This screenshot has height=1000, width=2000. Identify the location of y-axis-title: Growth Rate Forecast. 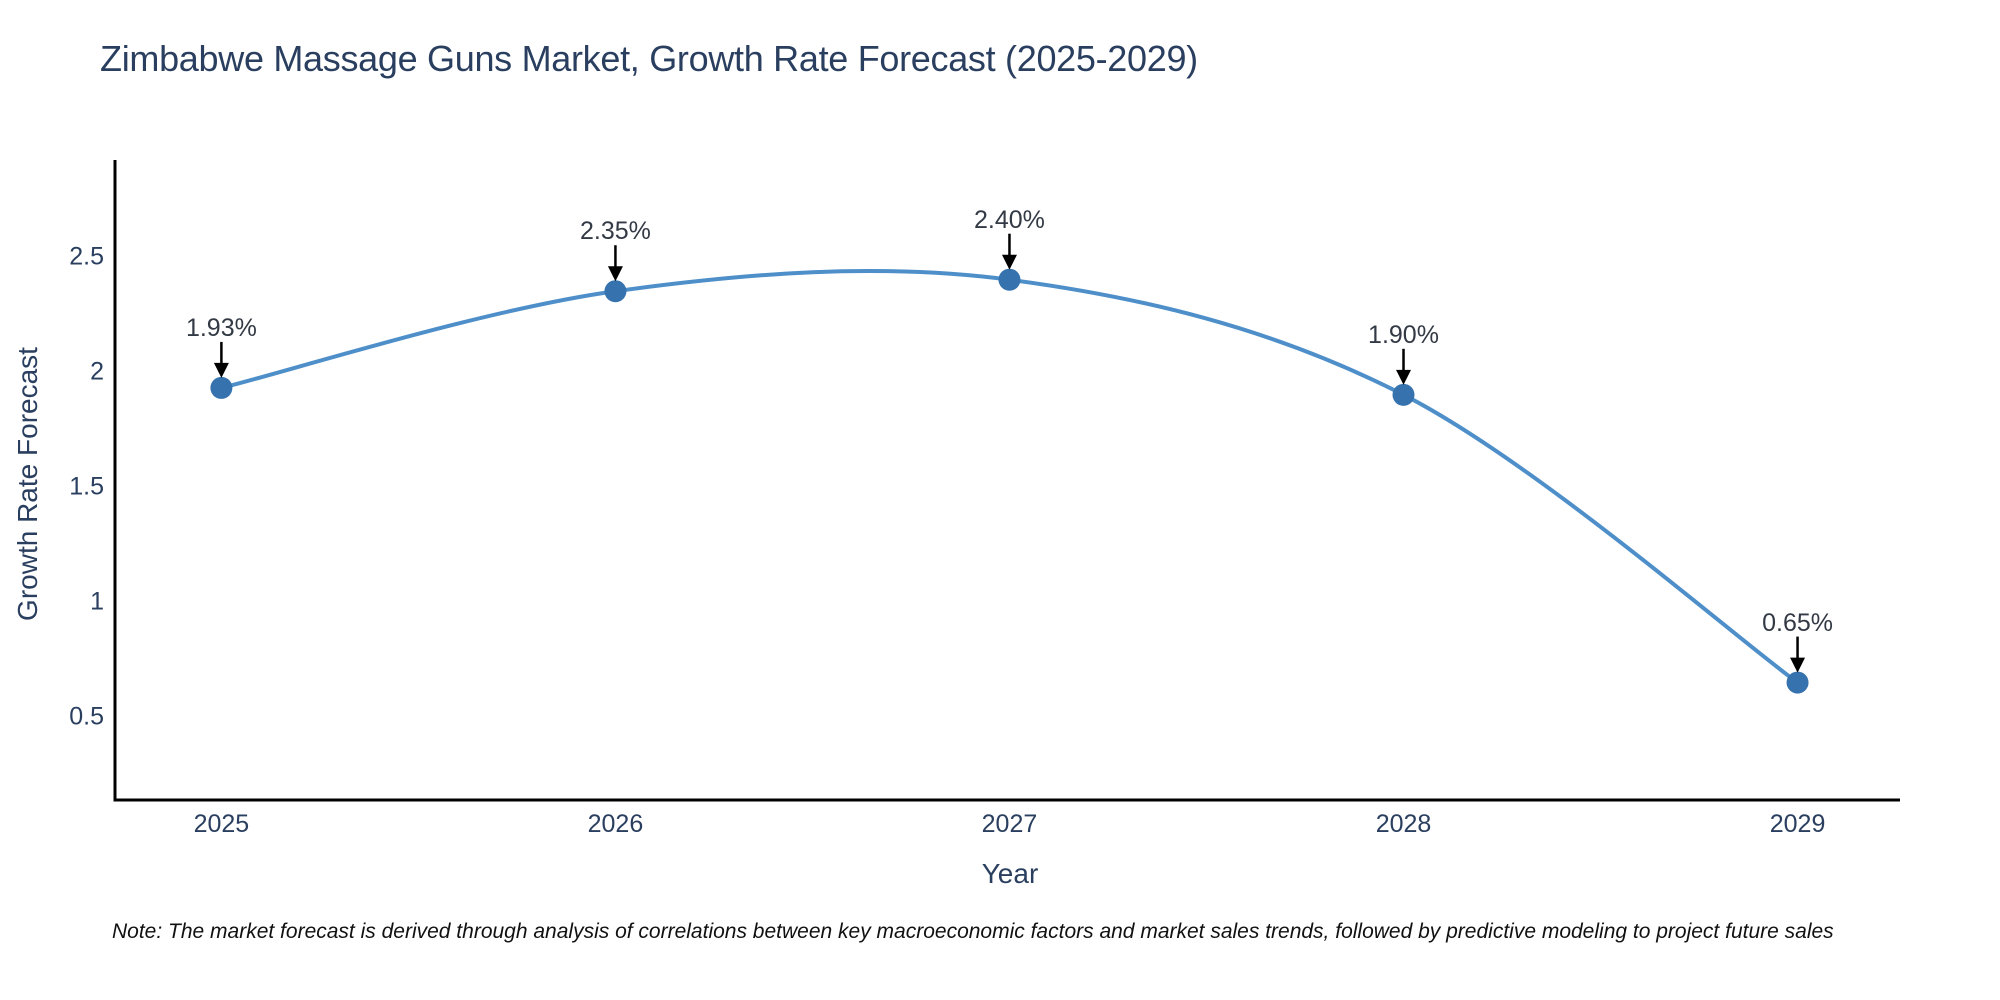
(27, 484).